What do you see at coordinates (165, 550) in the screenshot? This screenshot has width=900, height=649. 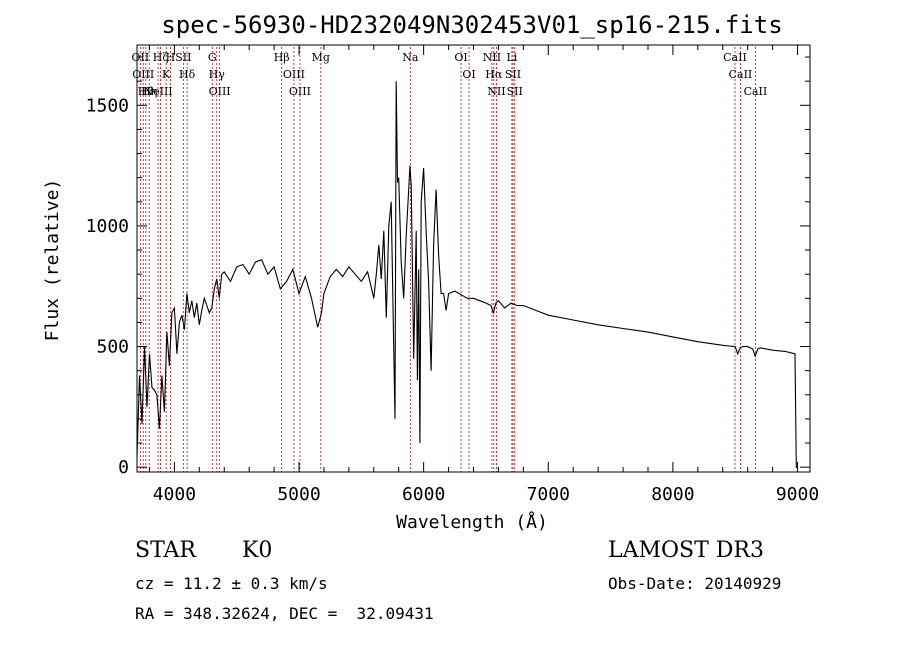 I see `class-label: STAR` at bounding box center [165, 550].